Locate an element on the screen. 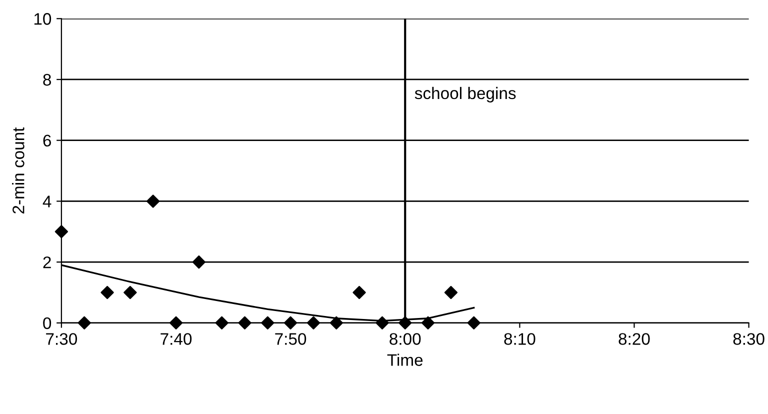 This screenshot has height=414, width=768. y-tick-label: 8 is located at coordinates (47, 80).